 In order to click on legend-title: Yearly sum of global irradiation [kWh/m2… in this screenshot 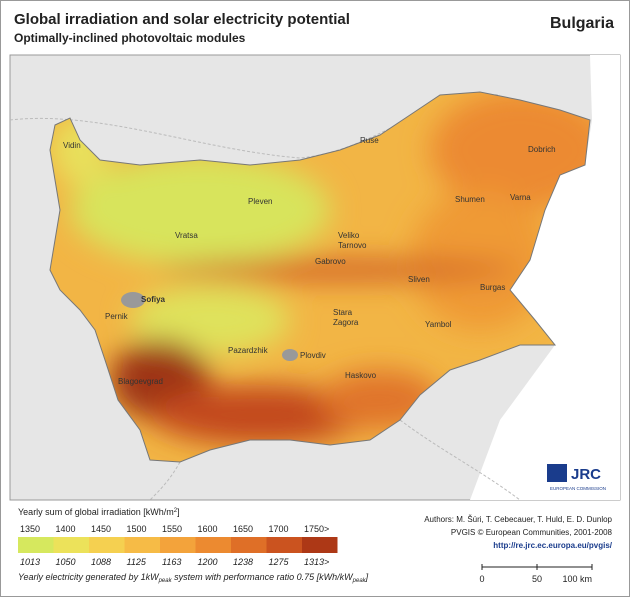, I will do `click(99, 512)`.